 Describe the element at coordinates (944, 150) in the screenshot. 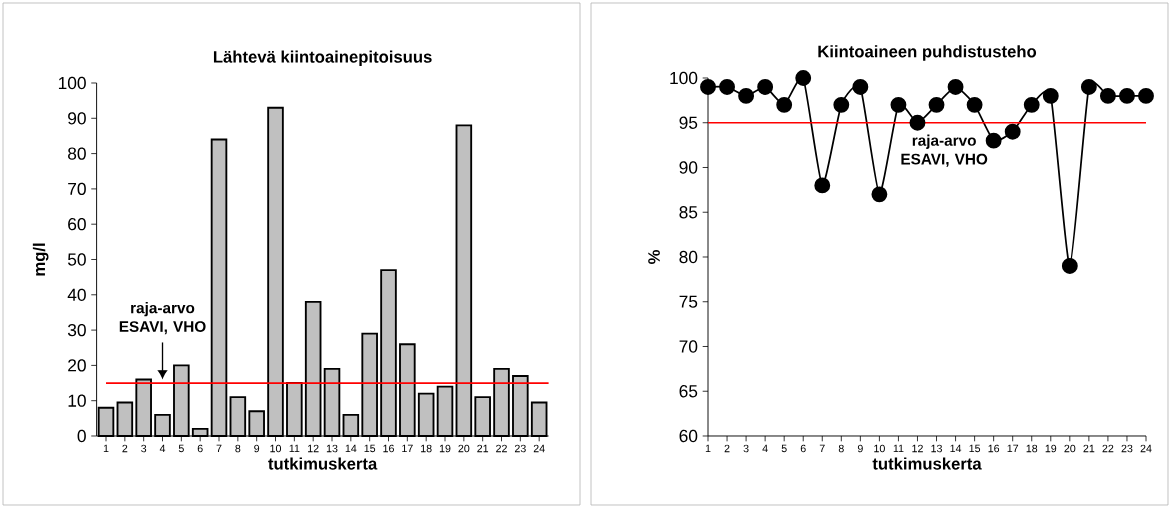

I see `ref-line-label: raja-arvo ESAVI, VHO` at that location.